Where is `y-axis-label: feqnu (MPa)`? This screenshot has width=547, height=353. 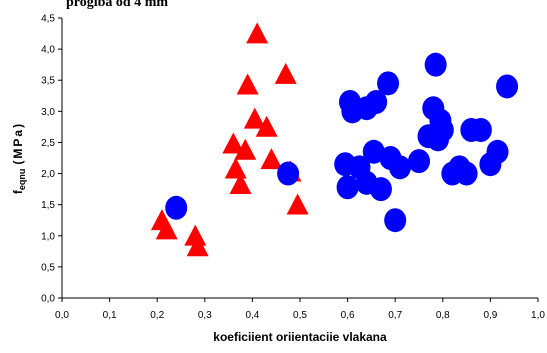
y-axis-label: feqnu (MPa) is located at coordinates (19, 158).